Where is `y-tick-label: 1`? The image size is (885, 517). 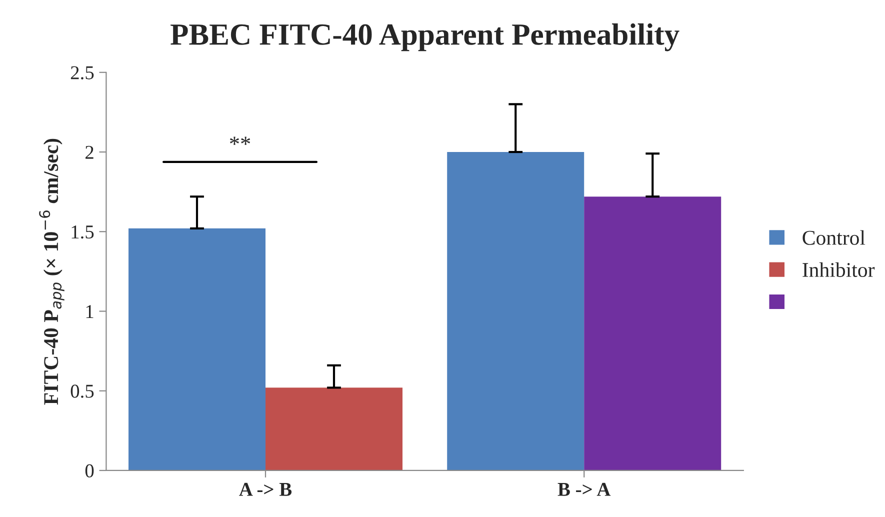 y-tick-label: 1 is located at coordinates (90, 311).